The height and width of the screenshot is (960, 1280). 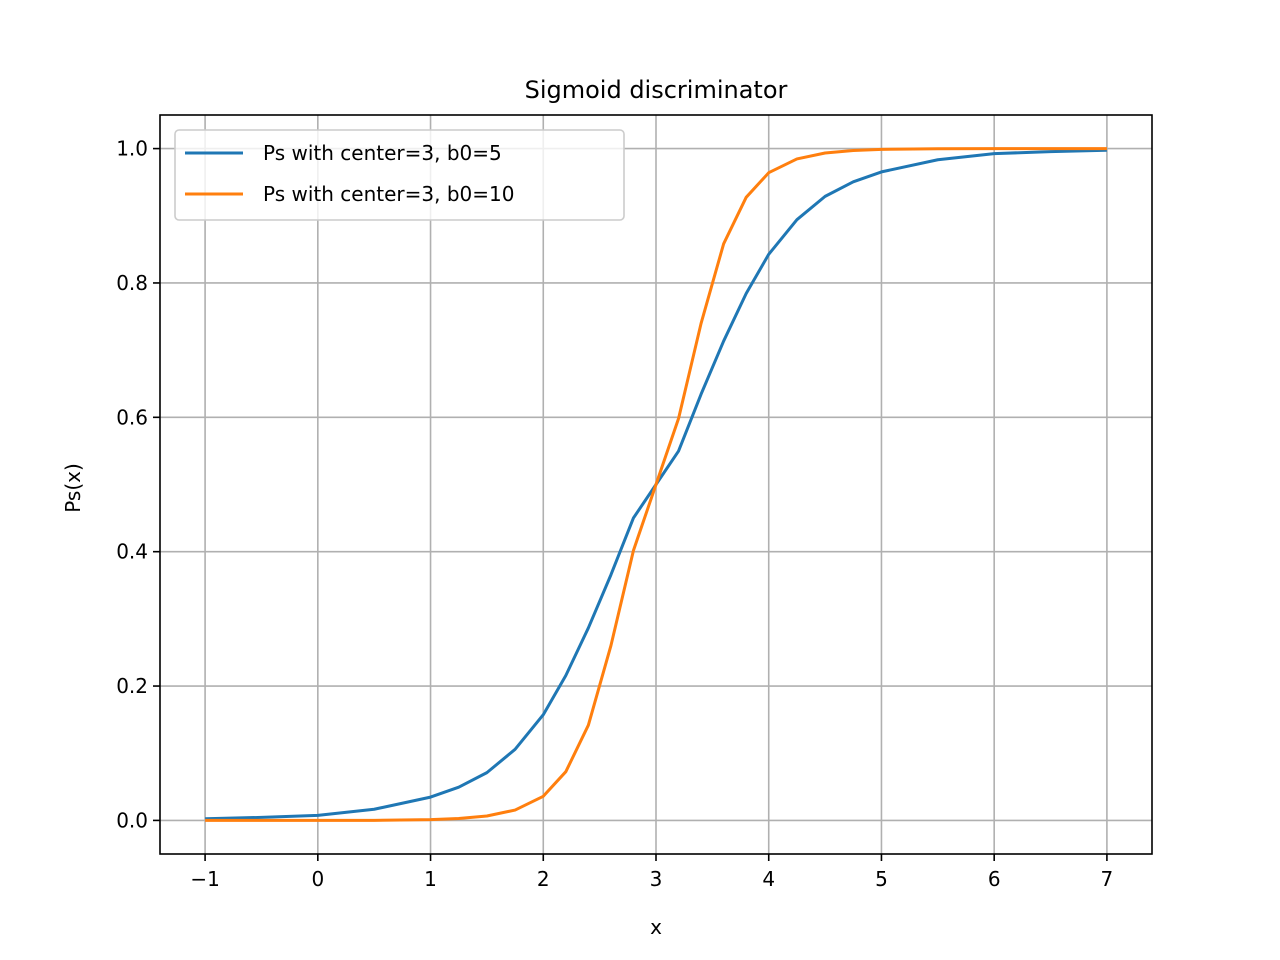 I want to click on y-tick-label: 0.6, so click(x=132, y=417).